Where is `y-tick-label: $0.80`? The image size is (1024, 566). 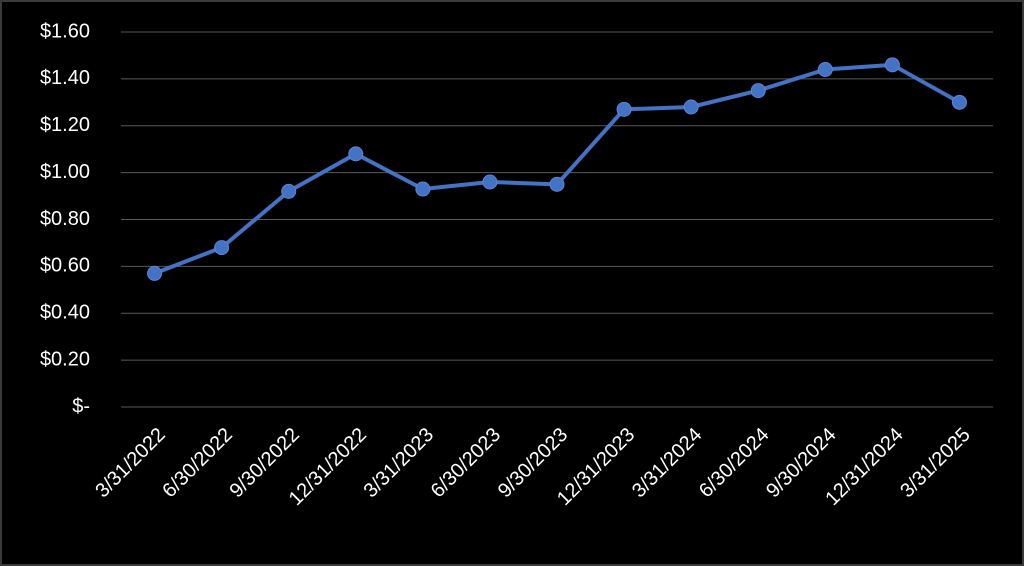
y-tick-label: $0.80 is located at coordinates (65, 219).